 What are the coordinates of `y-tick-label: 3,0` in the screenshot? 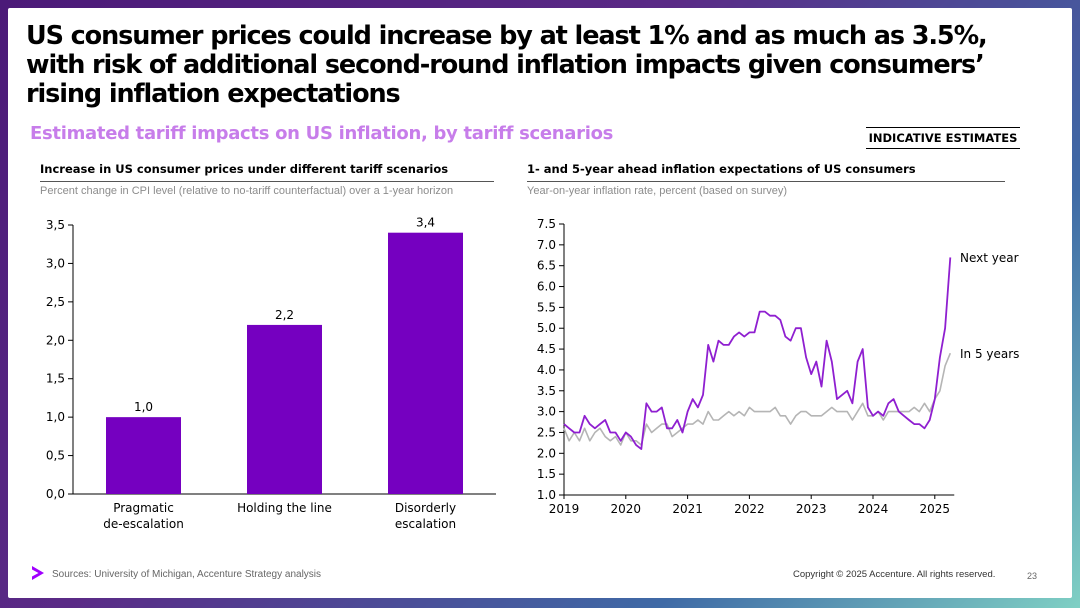 It's located at (55, 263).